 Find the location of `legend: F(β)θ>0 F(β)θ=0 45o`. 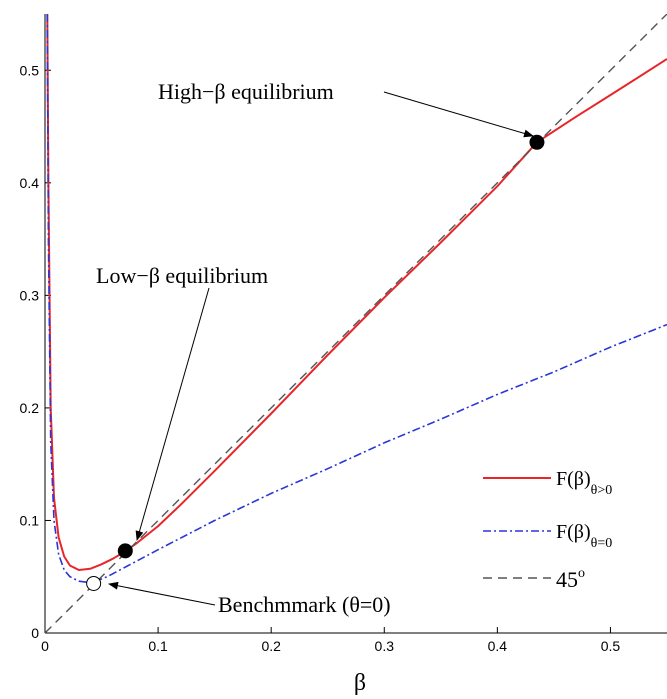

legend: F(β)θ>0 F(β)θ=0 45o is located at coordinates (547, 530).